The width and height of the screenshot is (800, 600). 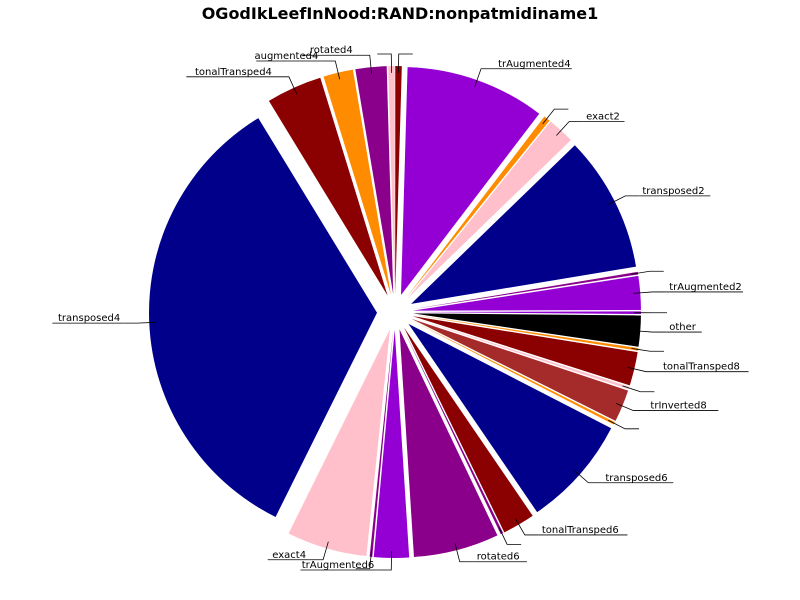 I want to click on slice-label-exact2: exact2, so click(x=603, y=117).